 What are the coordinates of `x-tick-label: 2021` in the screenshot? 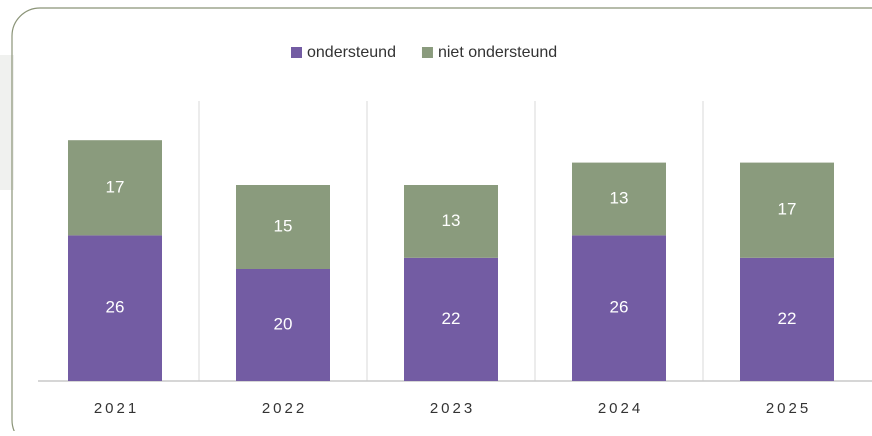 It's located at (116, 408).